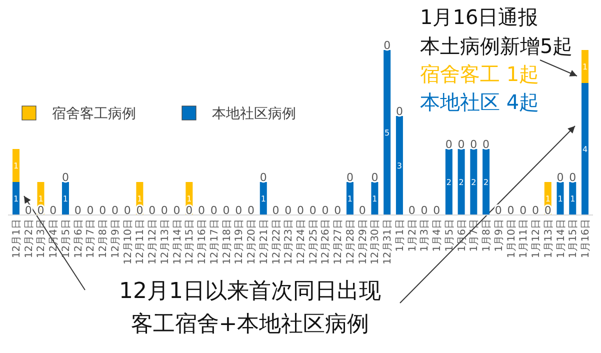  What do you see at coordinates (178, 241) in the screenshot?
I see `x-tick-label: 12月14日` at bounding box center [178, 241].